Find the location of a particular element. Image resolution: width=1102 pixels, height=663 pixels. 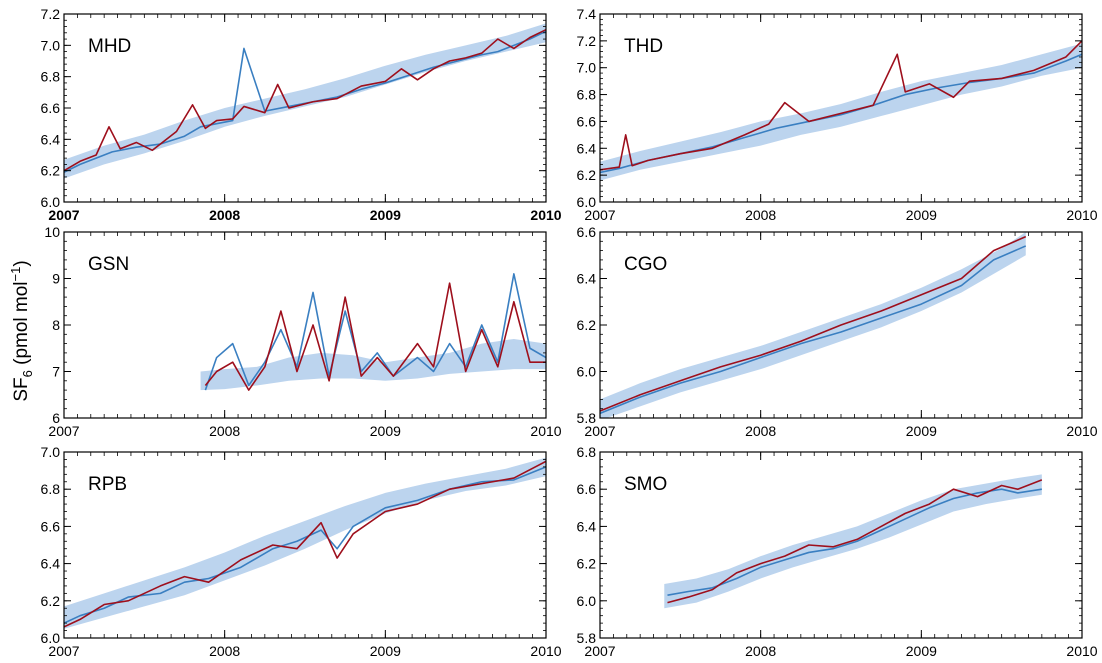

frame-gsn is located at coordinates (305, 325).